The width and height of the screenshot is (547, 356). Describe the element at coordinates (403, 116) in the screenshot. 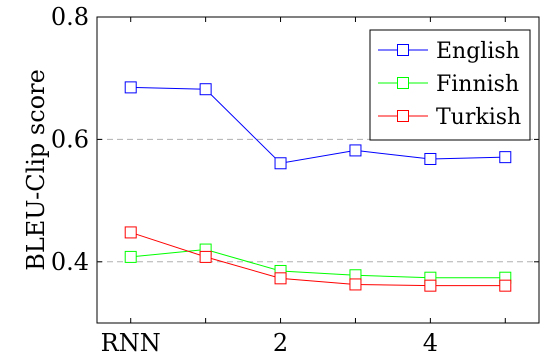

I see `legend-marker-turkish` at that location.